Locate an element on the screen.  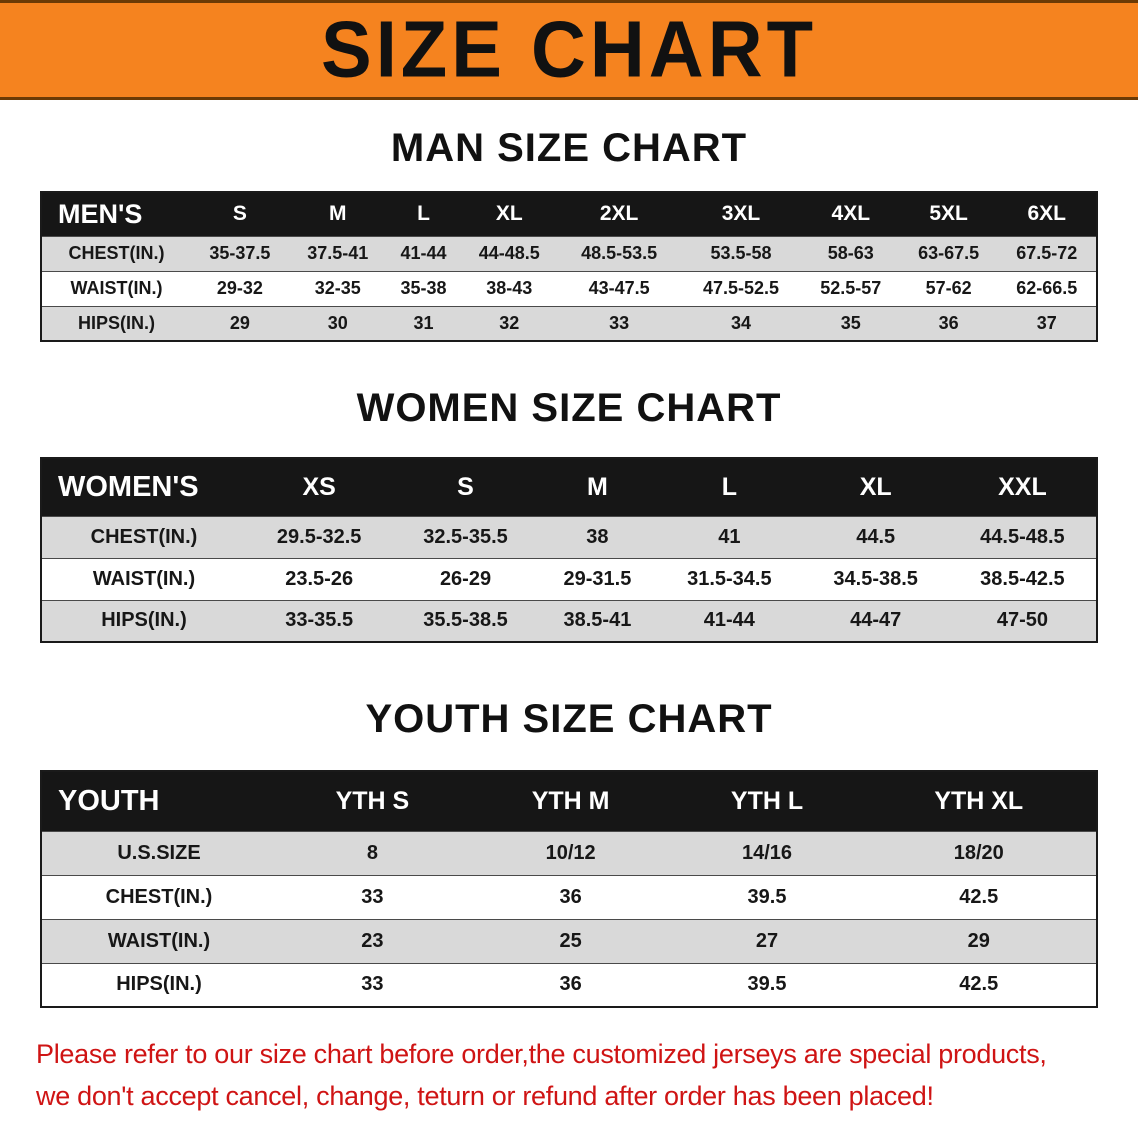
measurement-value: 63-67.5 is located at coordinates (949, 253).